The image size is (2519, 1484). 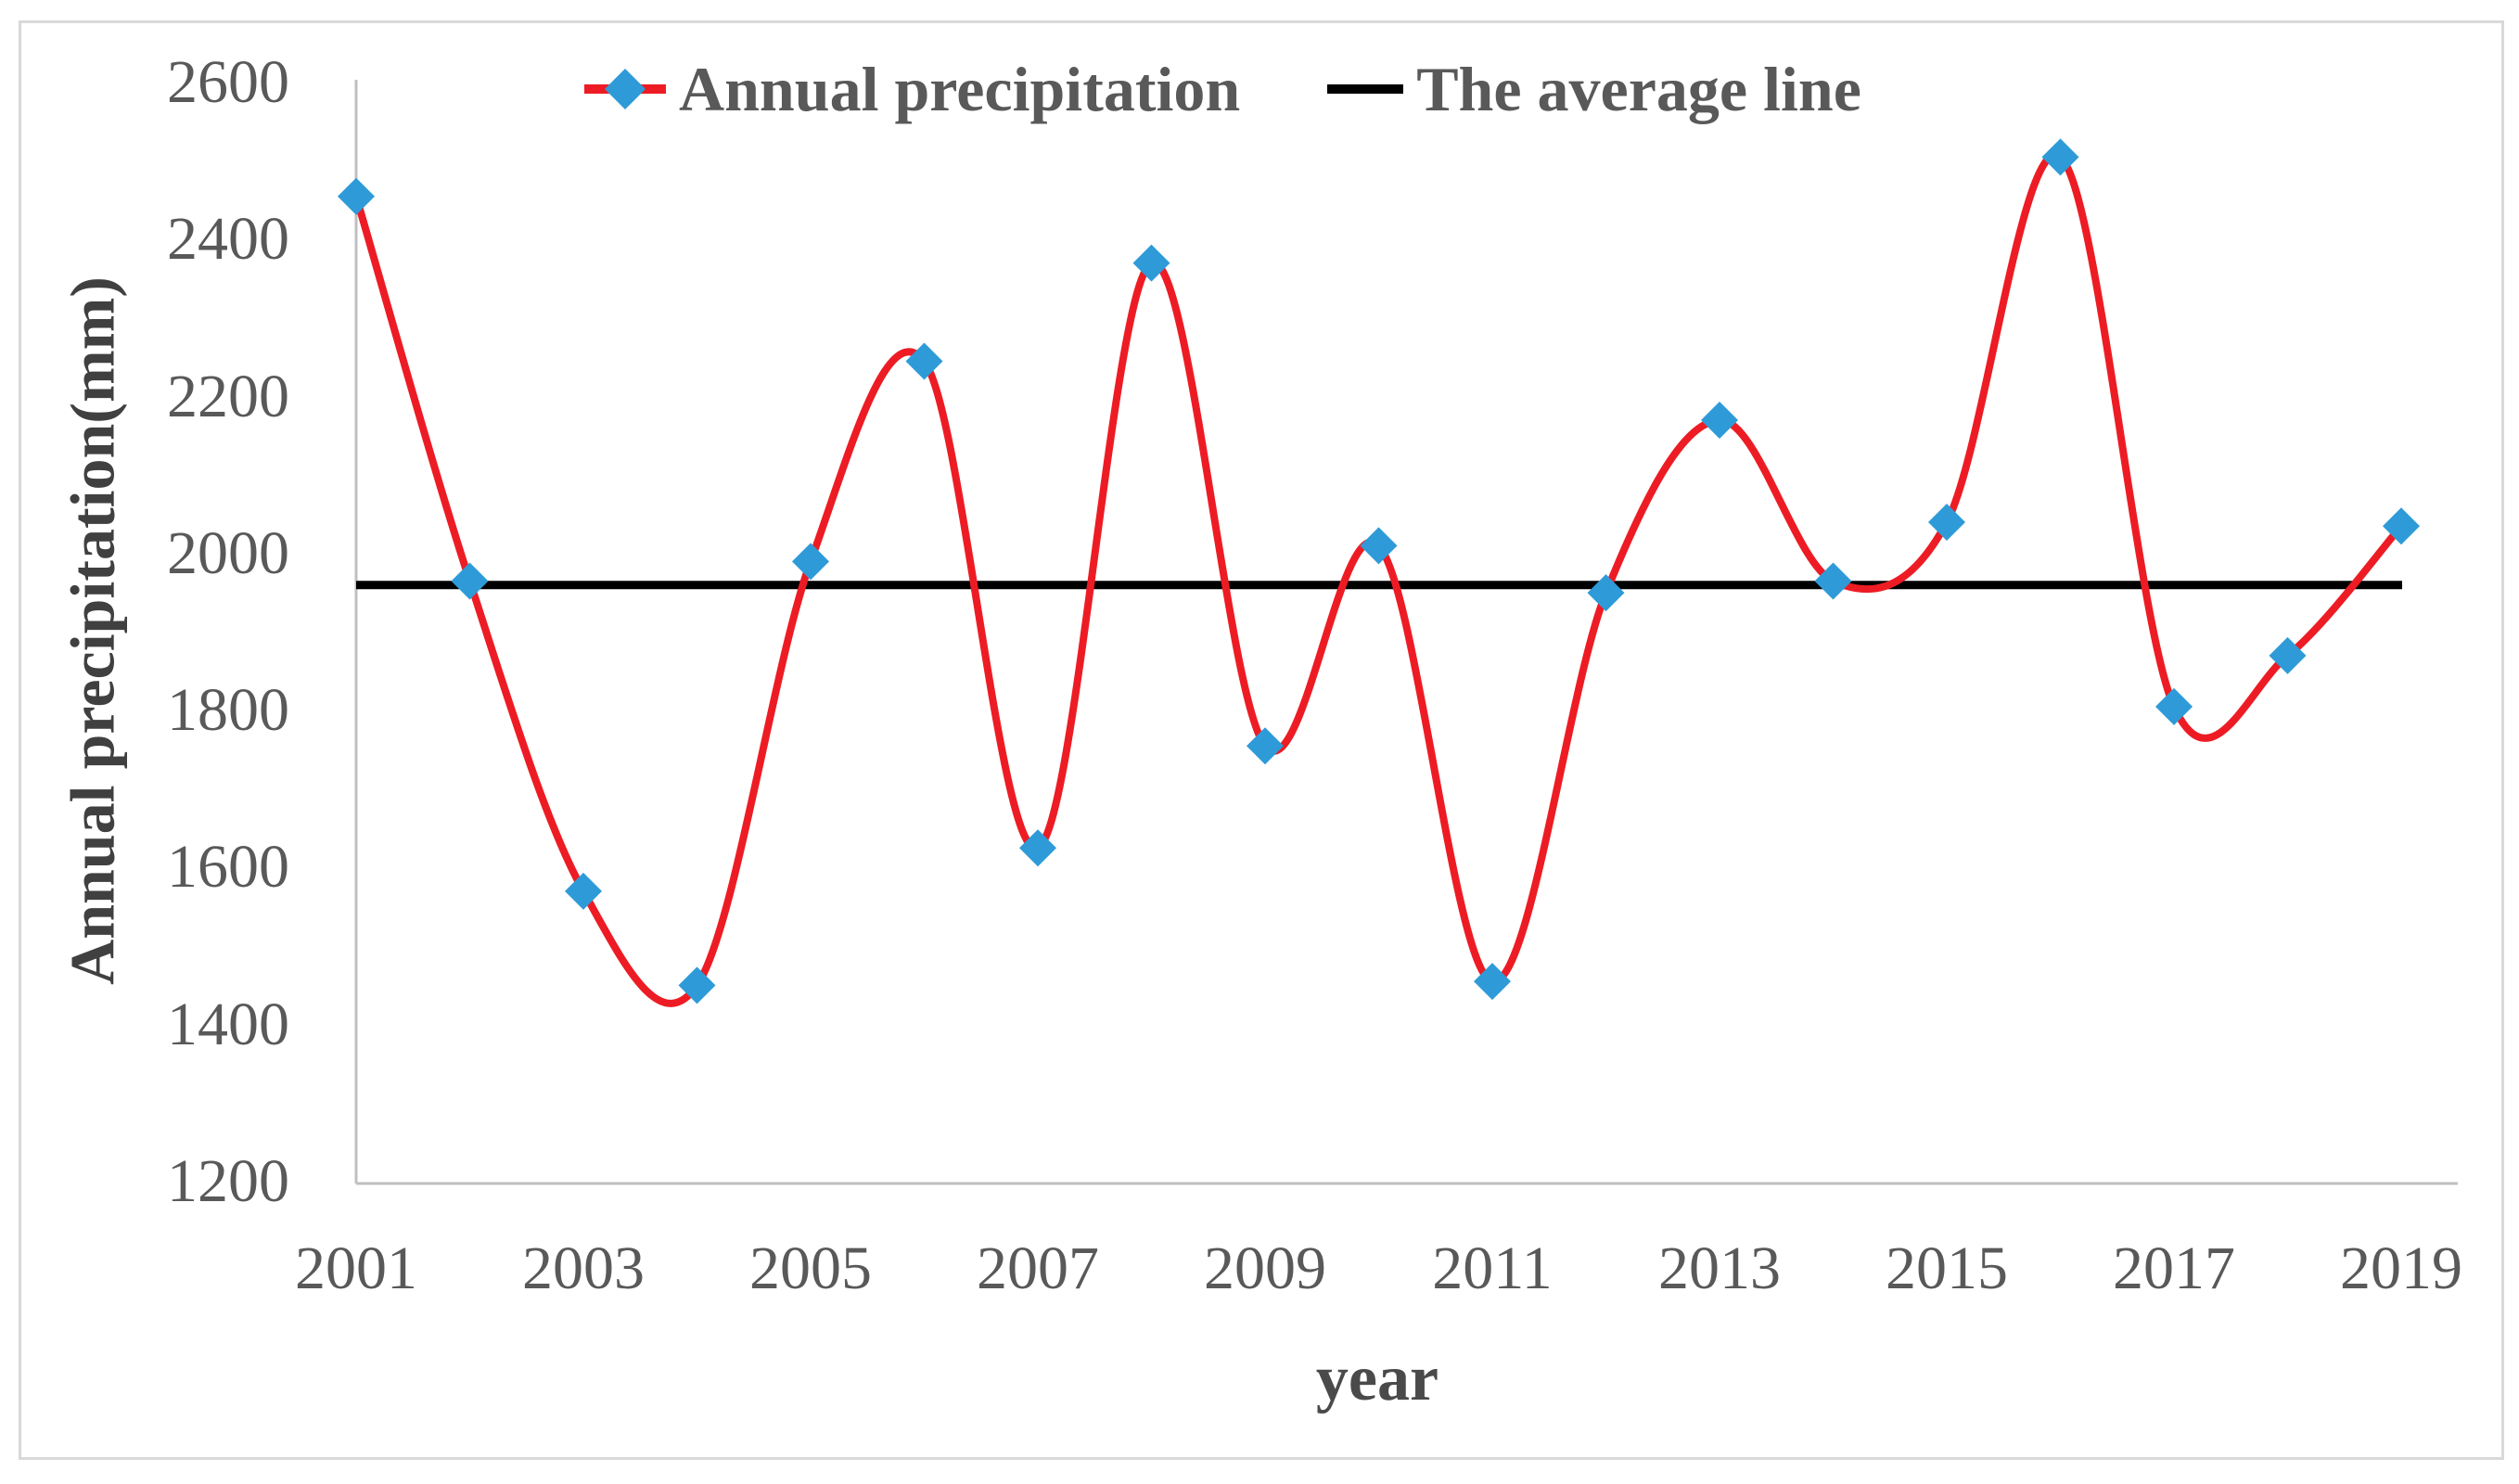 What do you see at coordinates (811, 562) in the screenshot?
I see `data-point-marker-2005` at bounding box center [811, 562].